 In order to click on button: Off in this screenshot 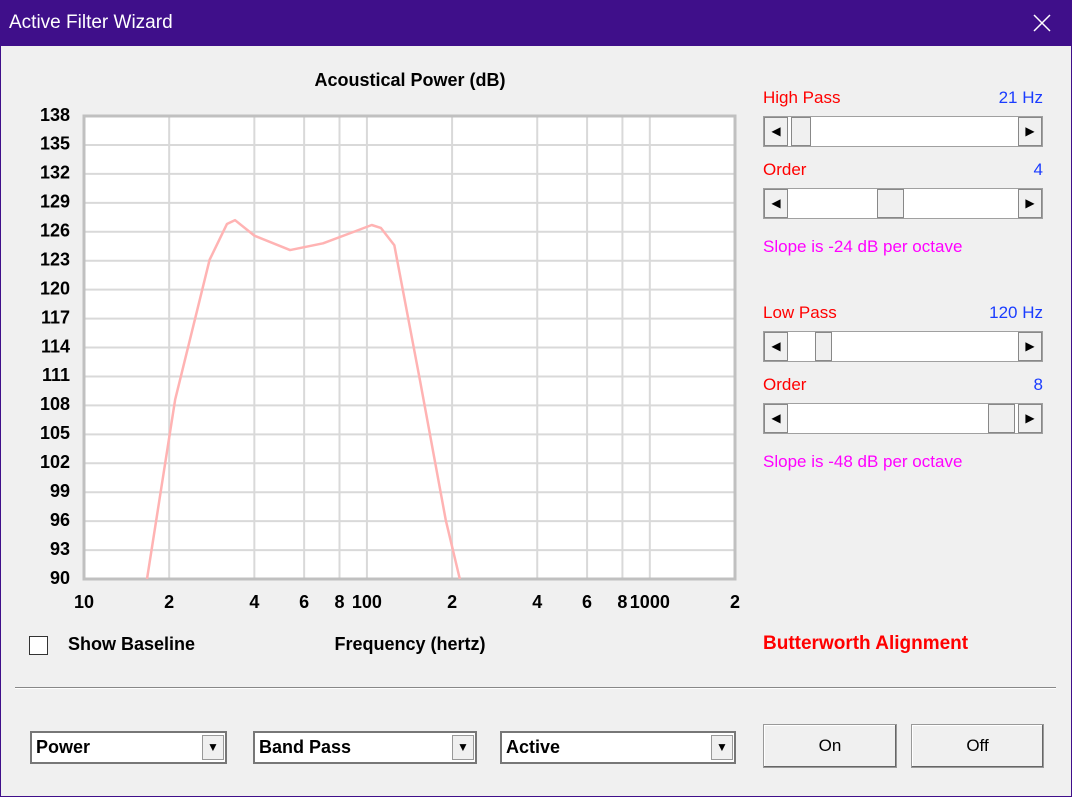, I will do `click(977, 746)`.